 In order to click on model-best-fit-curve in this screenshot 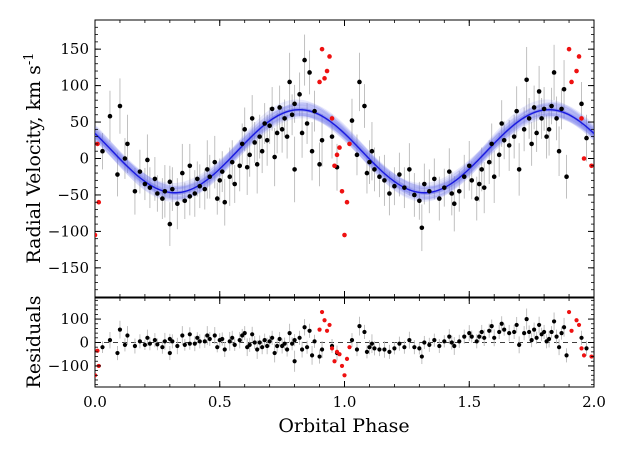, I will do `click(344, 151)`.